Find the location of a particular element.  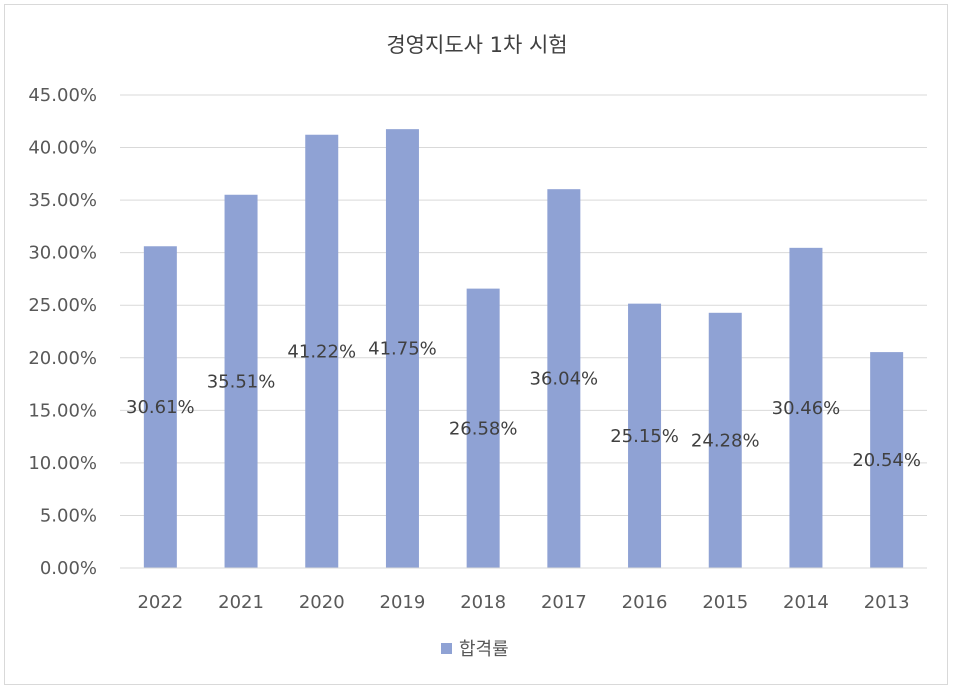

legend-swatch is located at coordinates (446, 648).